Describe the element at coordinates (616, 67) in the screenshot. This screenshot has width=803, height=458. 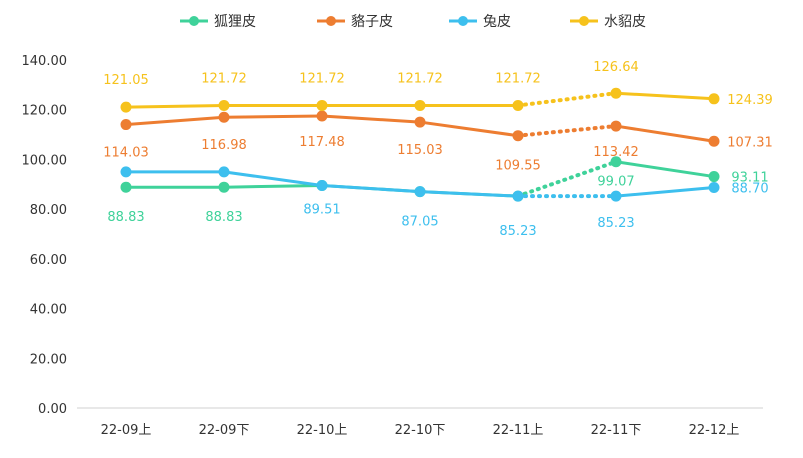
I see `data-label: 126.64` at that location.